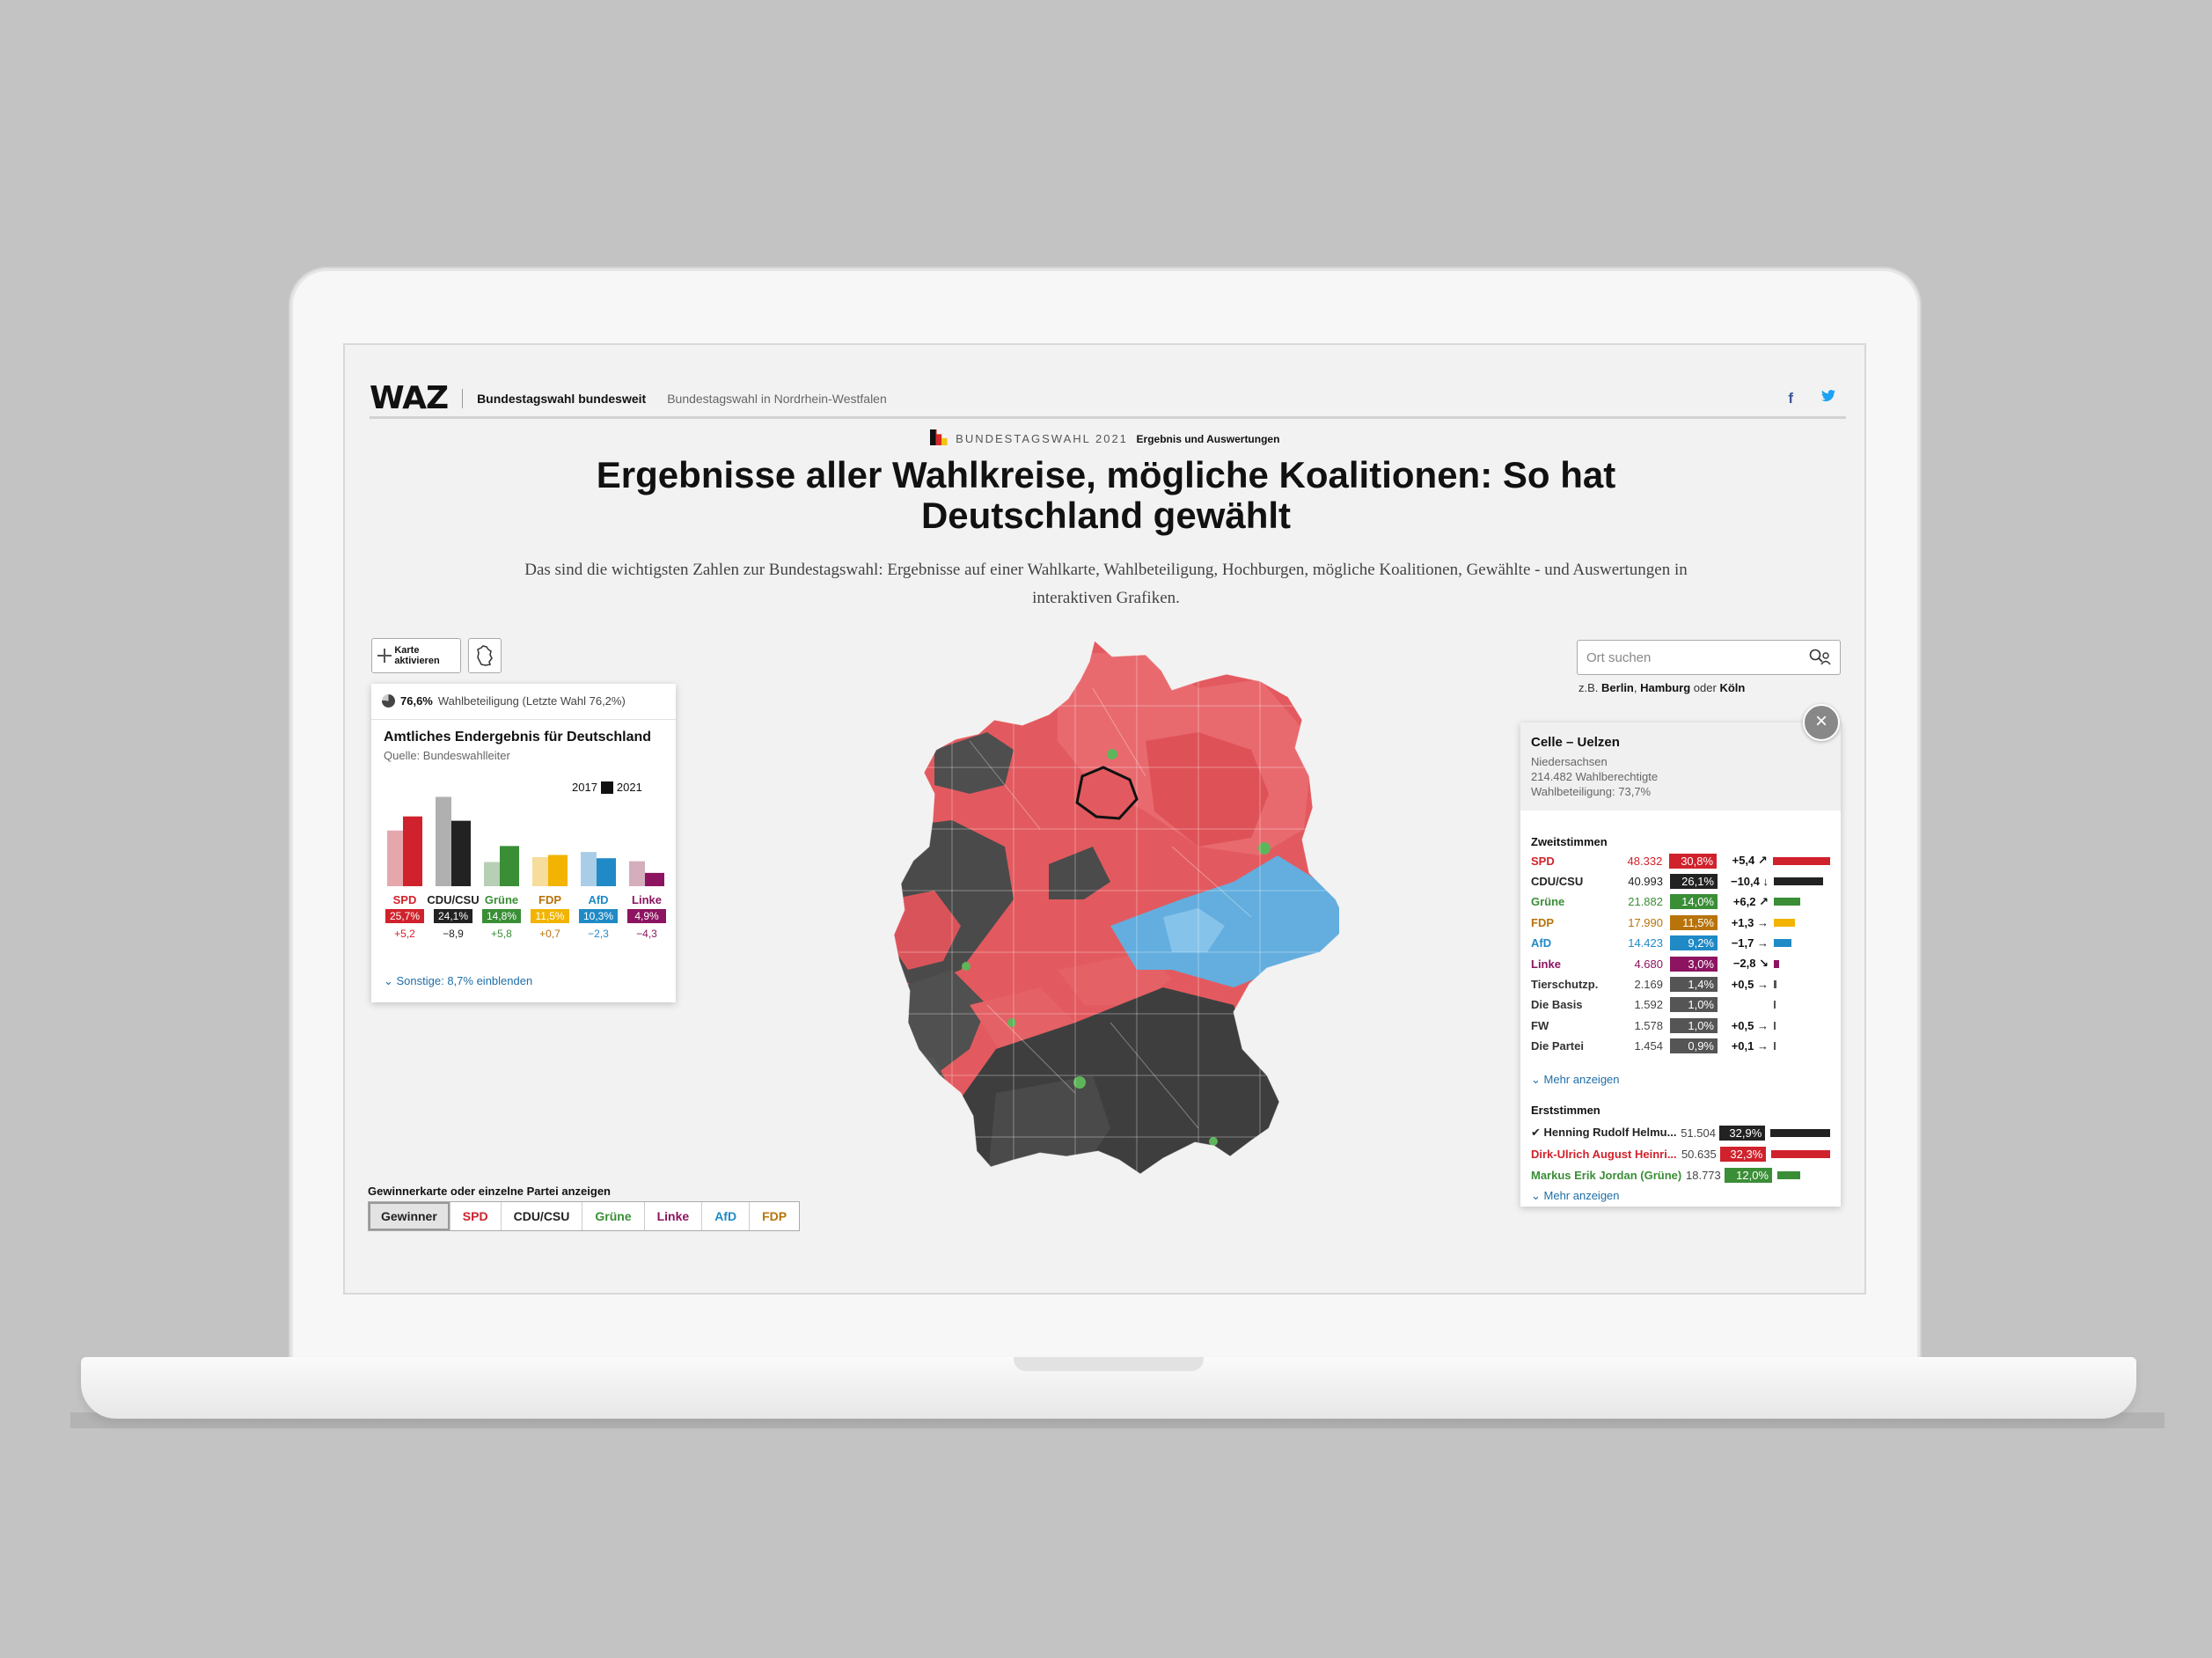  What do you see at coordinates (613, 1216) in the screenshot?
I see `tab-grüne: Grüne` at bounding box center [613, 1216].